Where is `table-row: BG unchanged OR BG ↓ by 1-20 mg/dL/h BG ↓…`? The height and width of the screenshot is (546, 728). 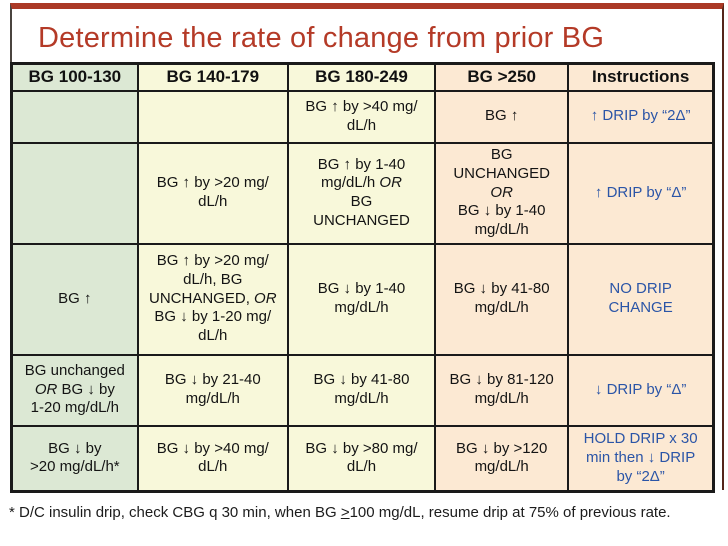
table-row: BG unchanged OR BG ↓ by 1-20 mg/dL/h BG ↓… is located at coordinates (362, 390).